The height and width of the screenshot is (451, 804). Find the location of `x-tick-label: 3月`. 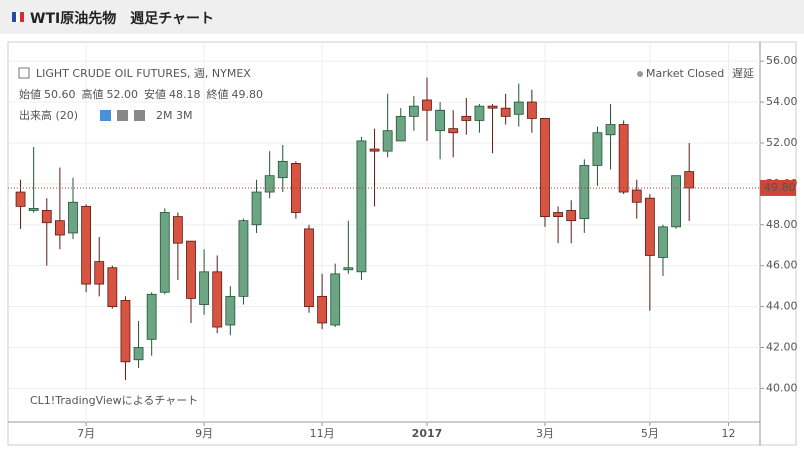

x-tick-label: 3月 is located at coordinates (545, 433).